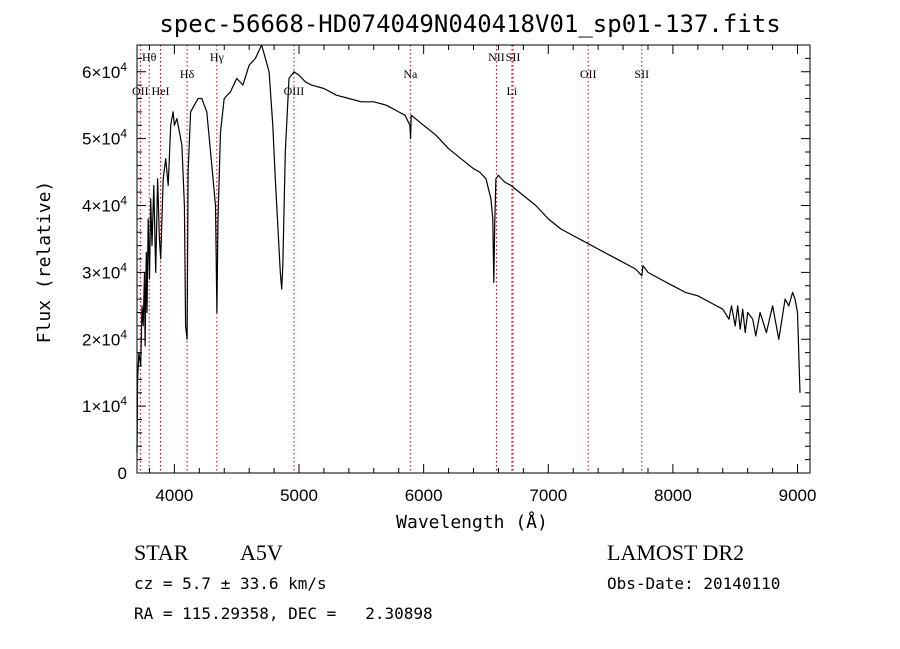  What do you see at coordinates (161, 91) in the screenshot?
I see `spectral-line-label: HeI` at bounding box center [161, 91].